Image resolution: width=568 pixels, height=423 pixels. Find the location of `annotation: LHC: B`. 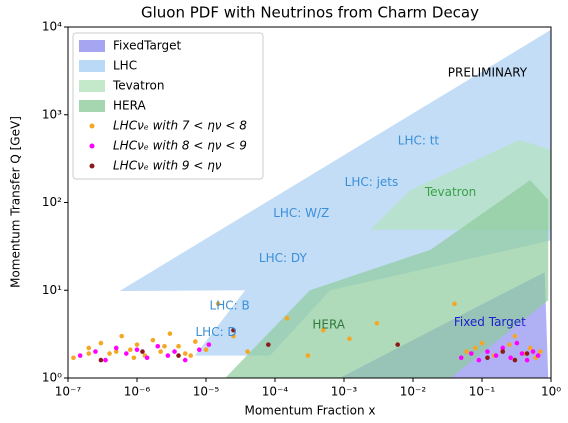

annotation: LHC: B is located at coordinates (230, 306).